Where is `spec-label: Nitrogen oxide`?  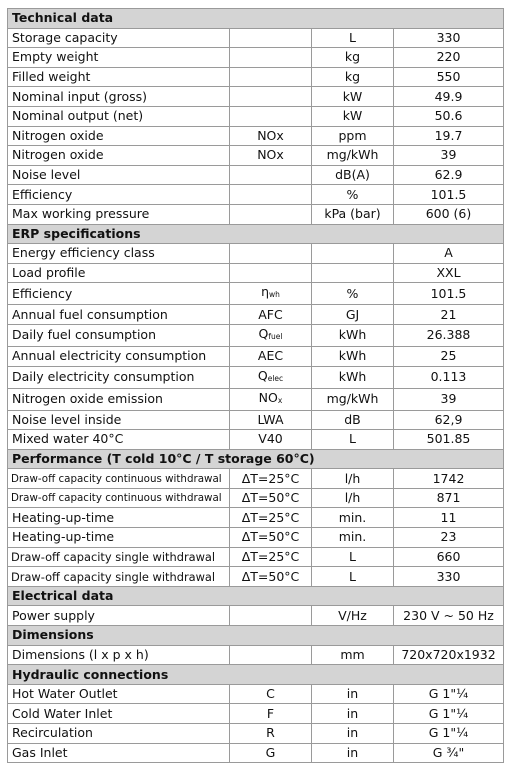 spec-label: Nitrogen oxide is located at coordinates (118, 136).